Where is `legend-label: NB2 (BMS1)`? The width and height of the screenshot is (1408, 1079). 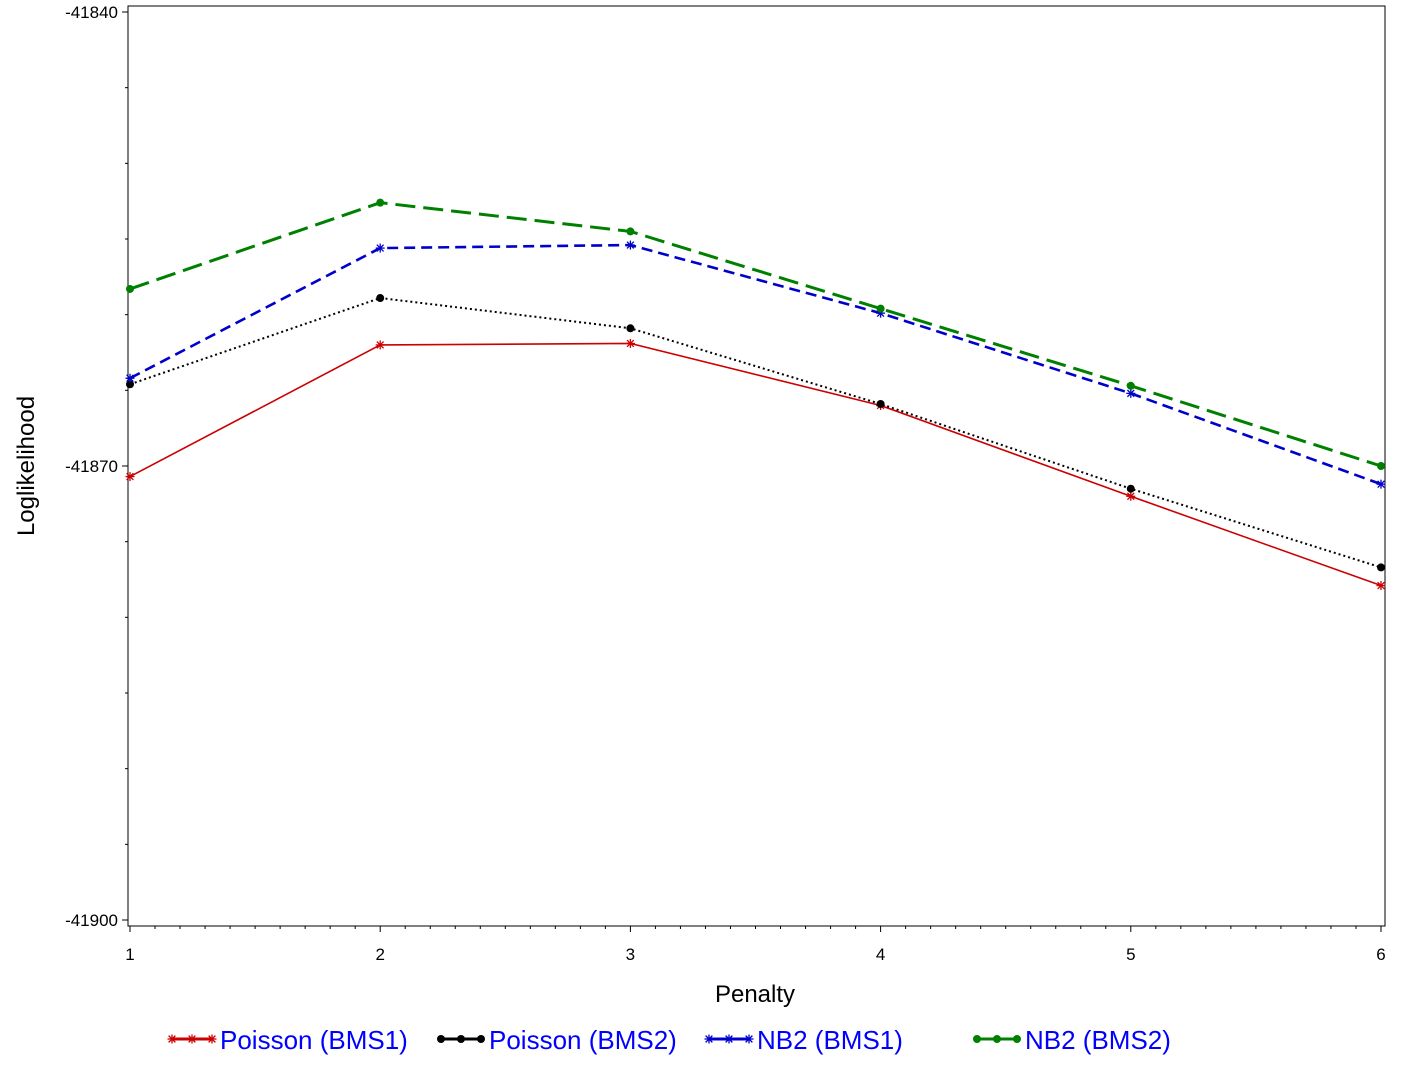
legend-label: NB2 (BMS1) is located at coordinates (830, 1040).